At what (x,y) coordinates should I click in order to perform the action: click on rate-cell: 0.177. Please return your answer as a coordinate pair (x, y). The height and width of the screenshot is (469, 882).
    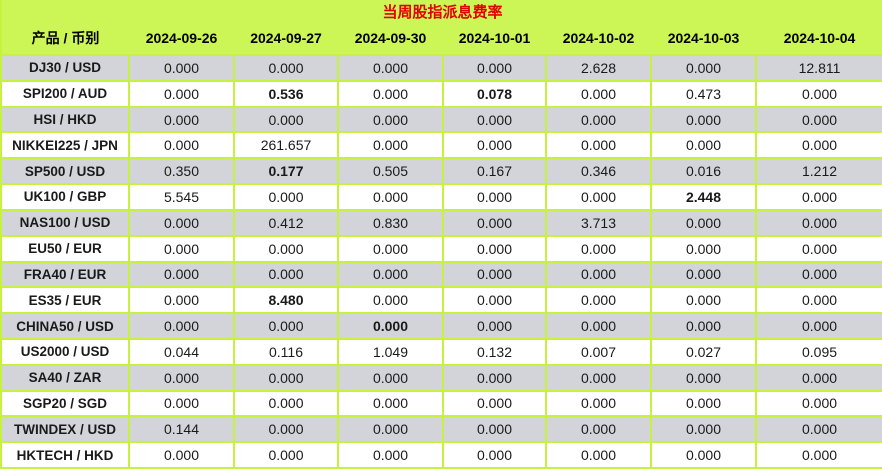
    Looking at the image, I should click on (286, 171).